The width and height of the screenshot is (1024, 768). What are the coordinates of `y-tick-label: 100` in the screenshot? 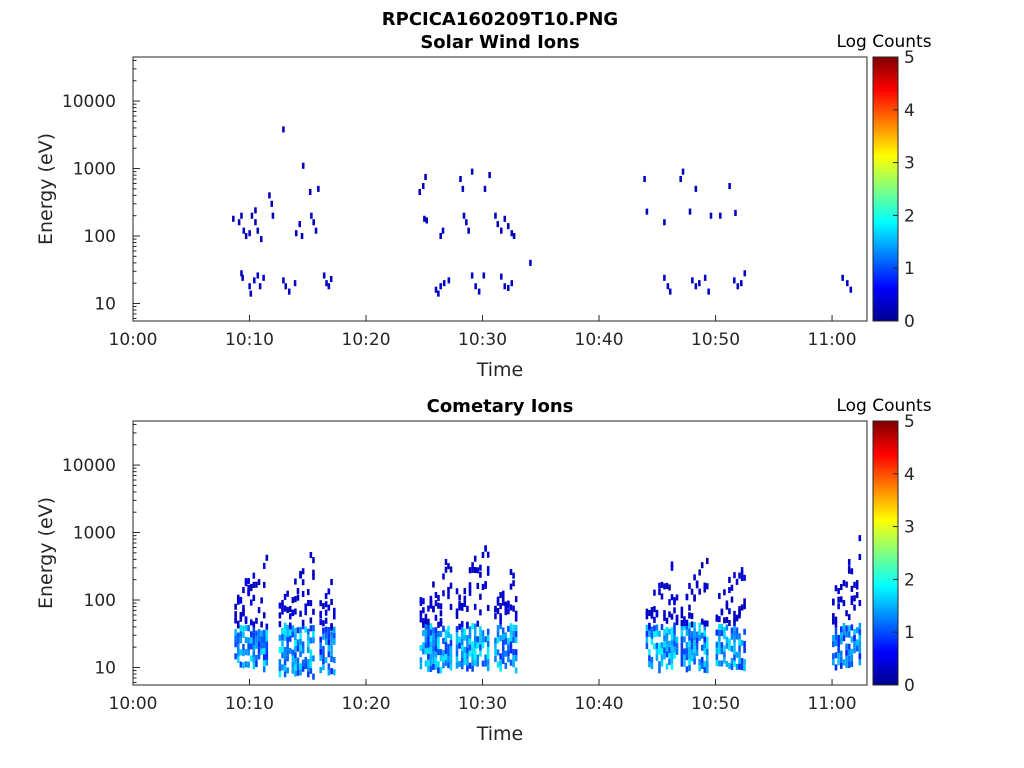 It's located at (100, 601).